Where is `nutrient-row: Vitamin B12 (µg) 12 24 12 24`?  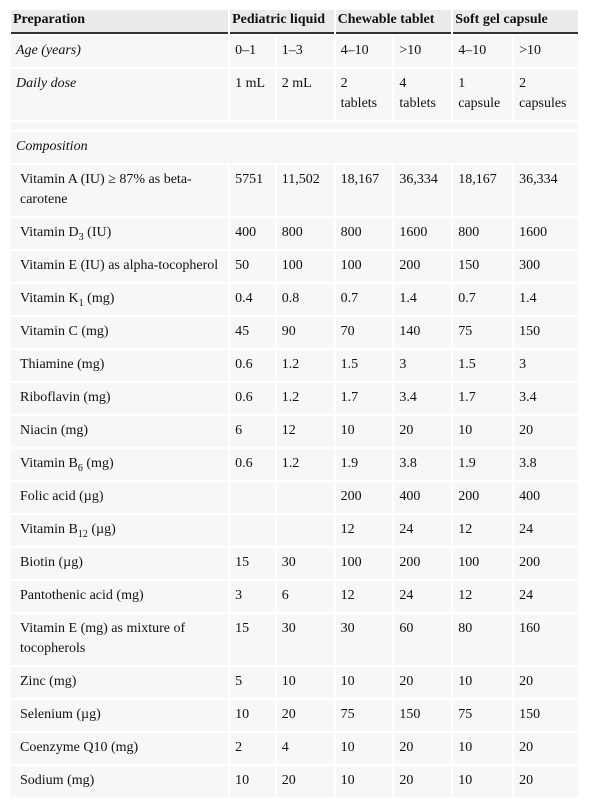 nutrient-row: Vitamin B12 (µg) 12 24 12 24 is located at coordinates (294, 530).